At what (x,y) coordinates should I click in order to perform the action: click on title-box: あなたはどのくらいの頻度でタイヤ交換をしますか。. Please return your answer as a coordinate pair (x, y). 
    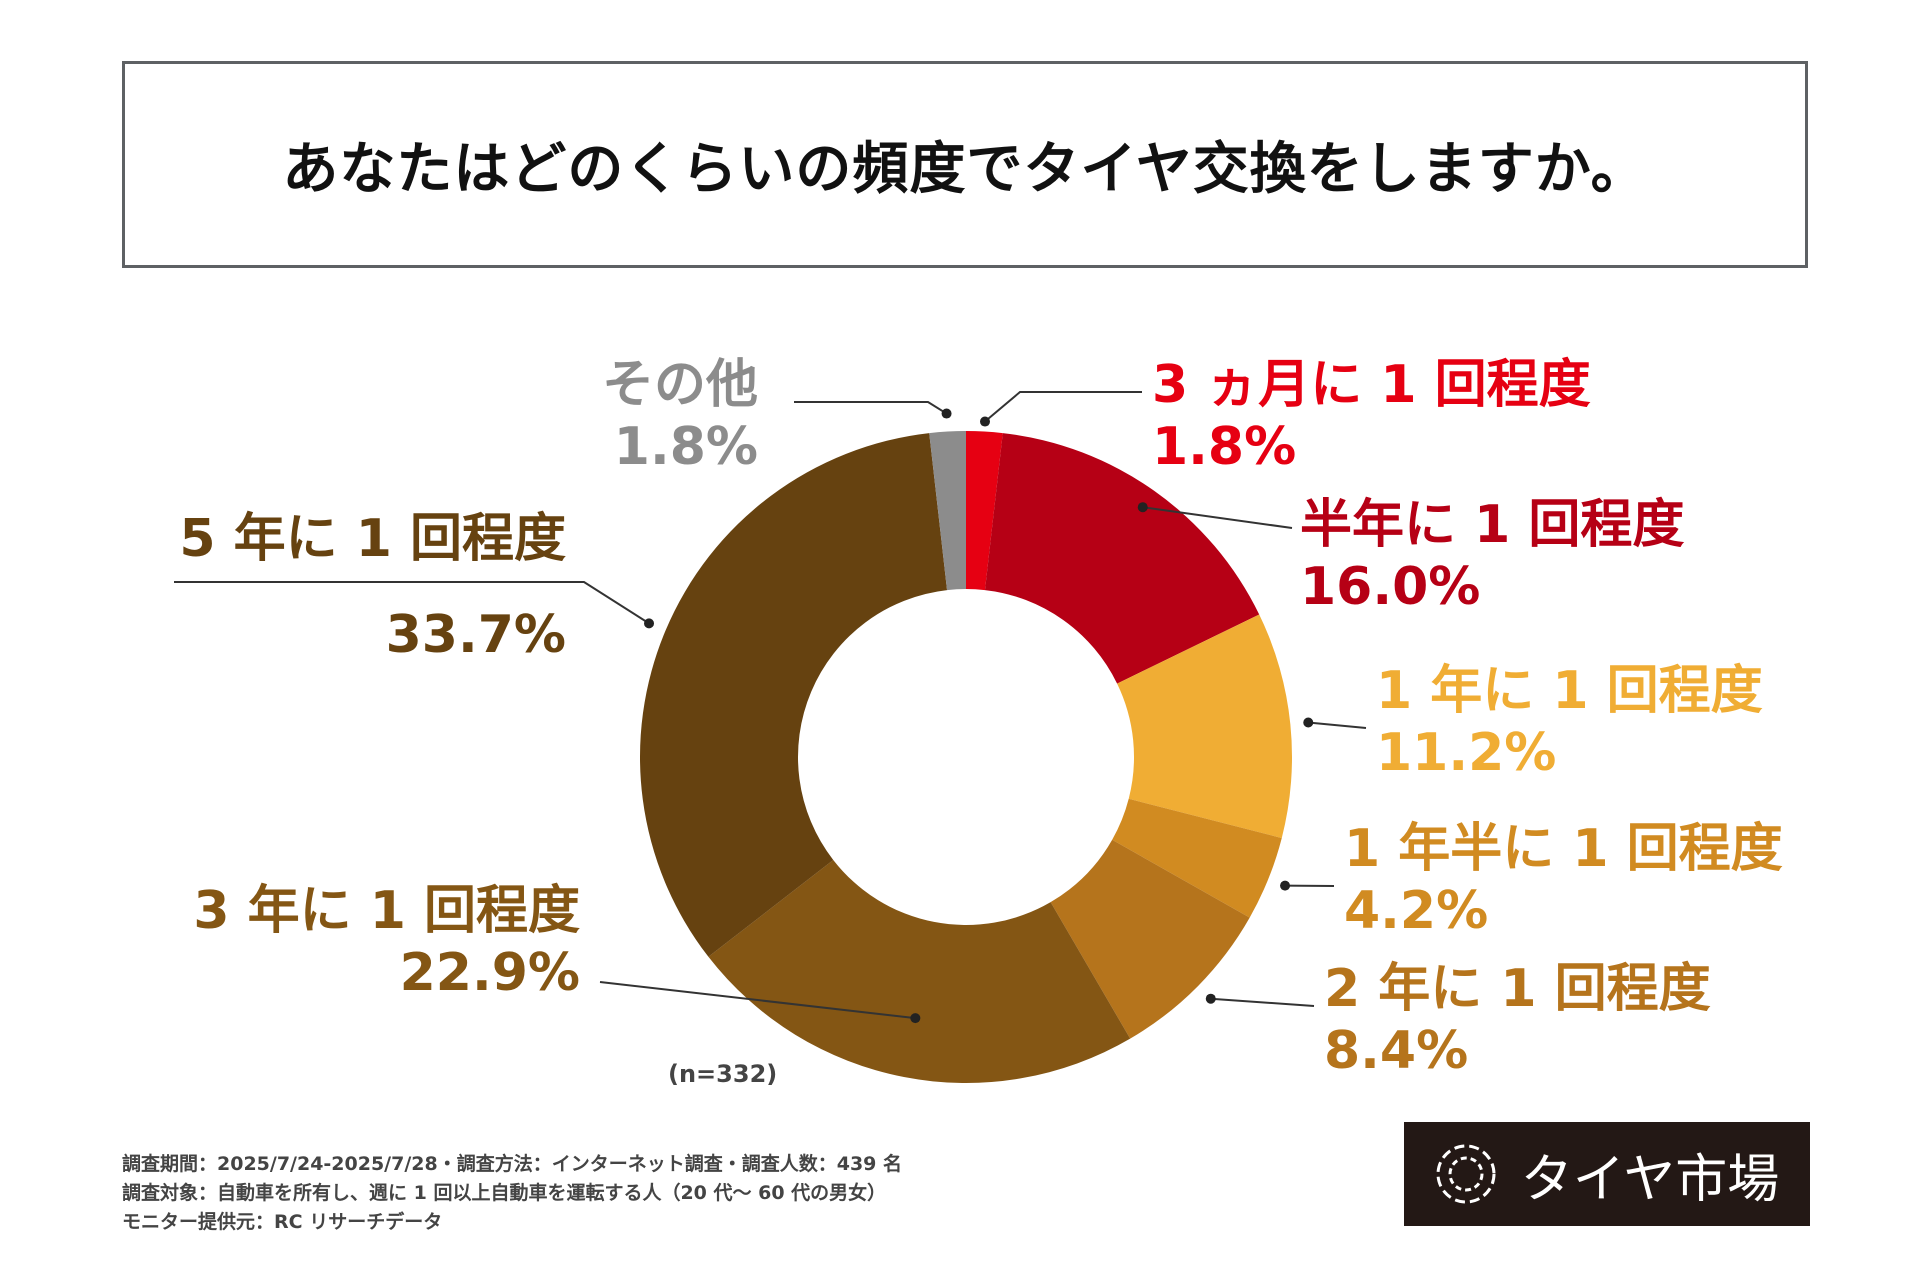
    Looking at the image, I should click on (965, 164).